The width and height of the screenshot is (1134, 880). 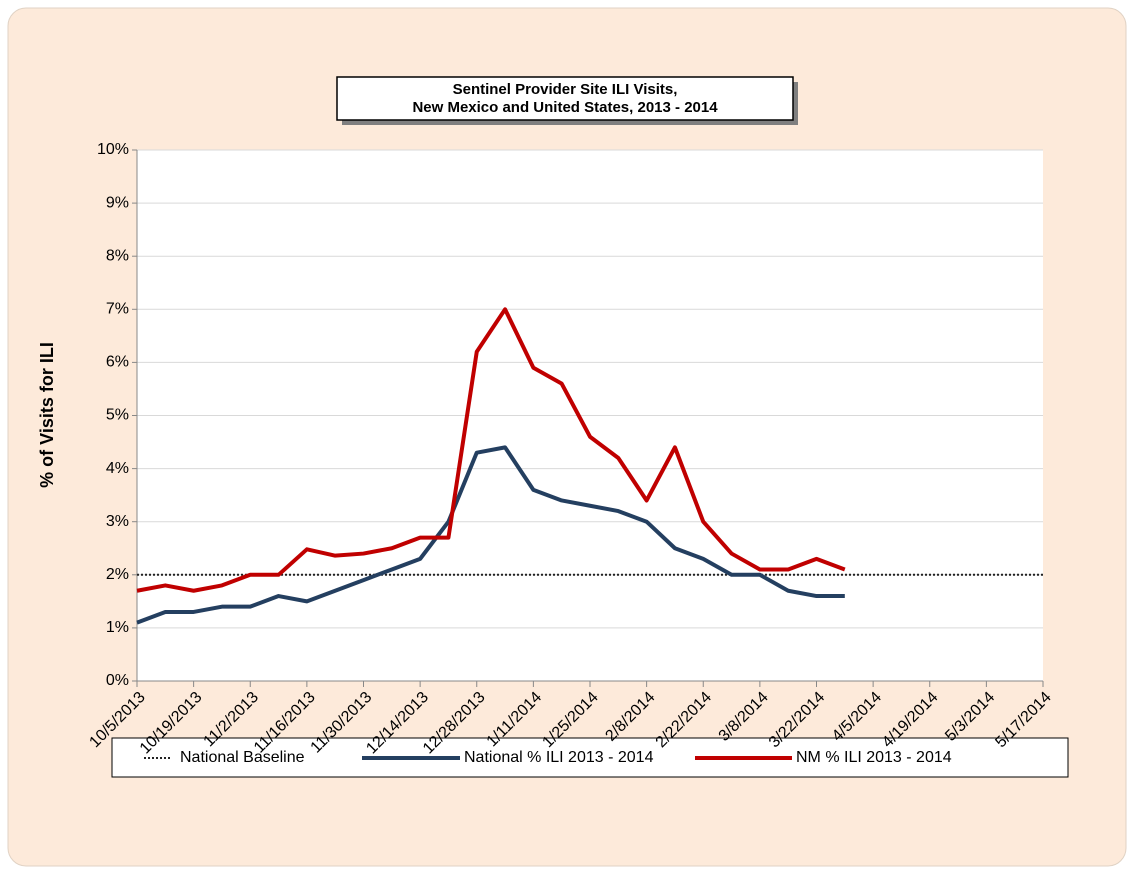 I want to click on y-tick-label: 10%, so click(x=113, y=149).